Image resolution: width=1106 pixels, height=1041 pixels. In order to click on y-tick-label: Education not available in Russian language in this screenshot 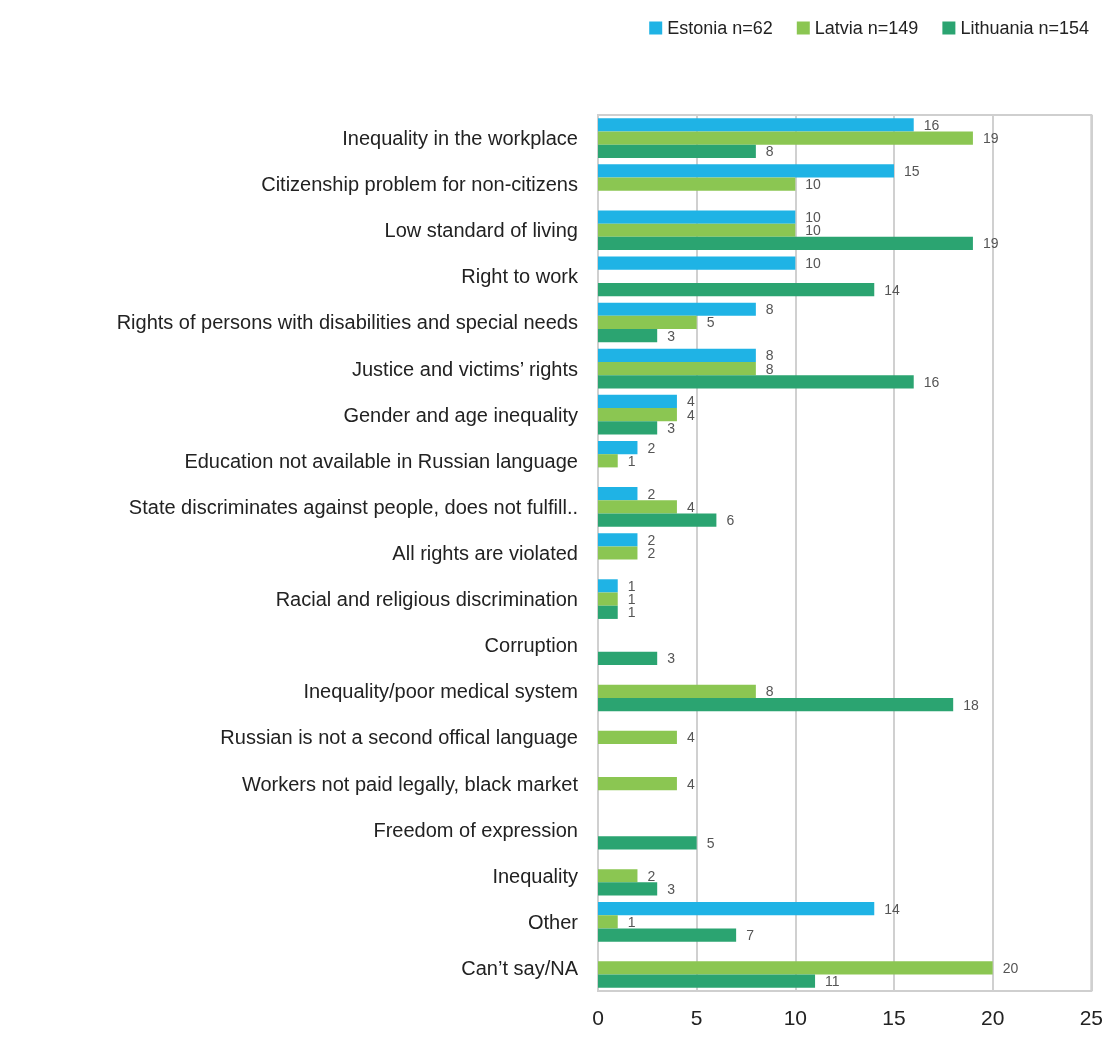, I will do `click(381, 460)`.